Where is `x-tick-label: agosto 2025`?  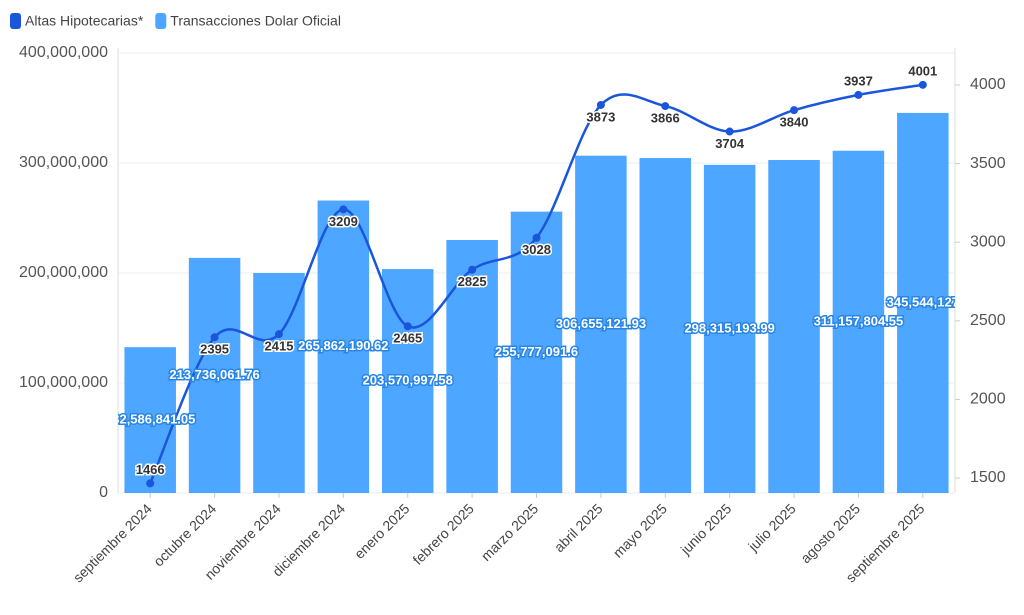 x-tick-label: agosto 2025 is located at coordinates (830, 533).